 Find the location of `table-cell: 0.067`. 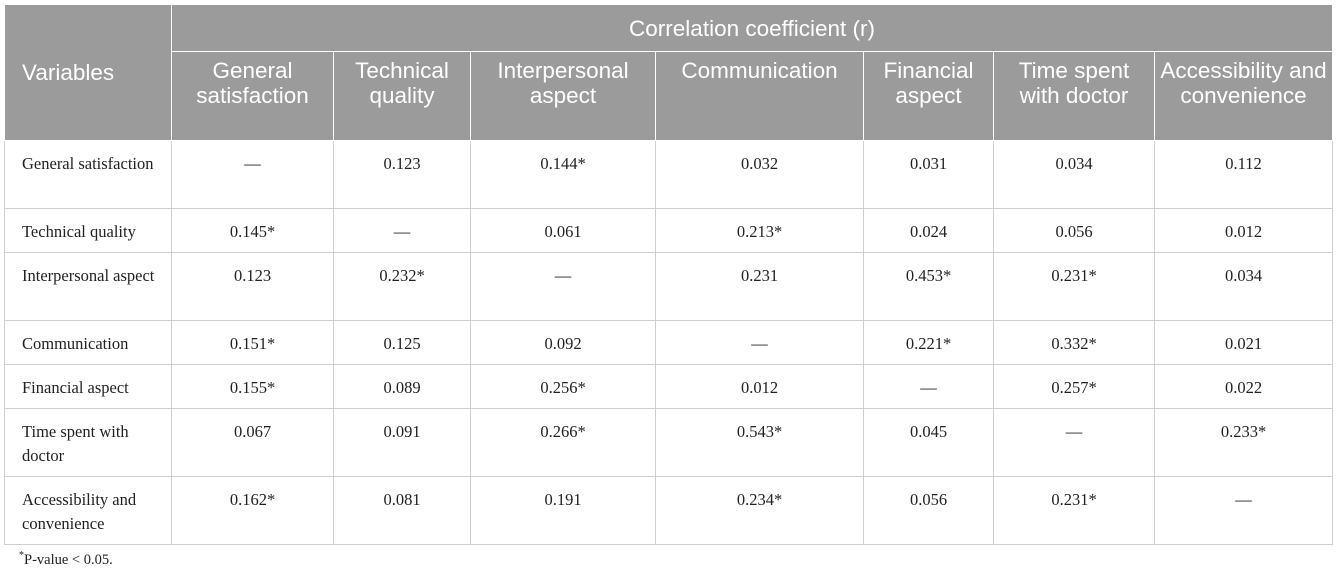

table-cell: 0.067 is located at coordinates (252, 442).